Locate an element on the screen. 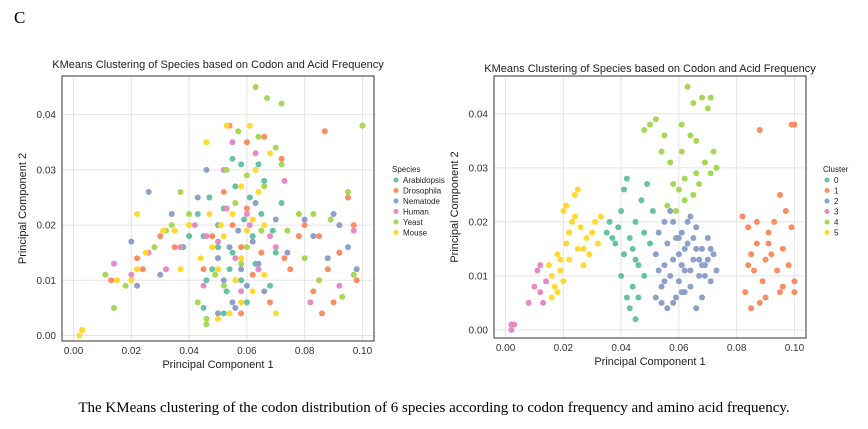 This screenshot has height=429, width=868. x-tick-label: 0.02 is located at coordinates (132, 351).